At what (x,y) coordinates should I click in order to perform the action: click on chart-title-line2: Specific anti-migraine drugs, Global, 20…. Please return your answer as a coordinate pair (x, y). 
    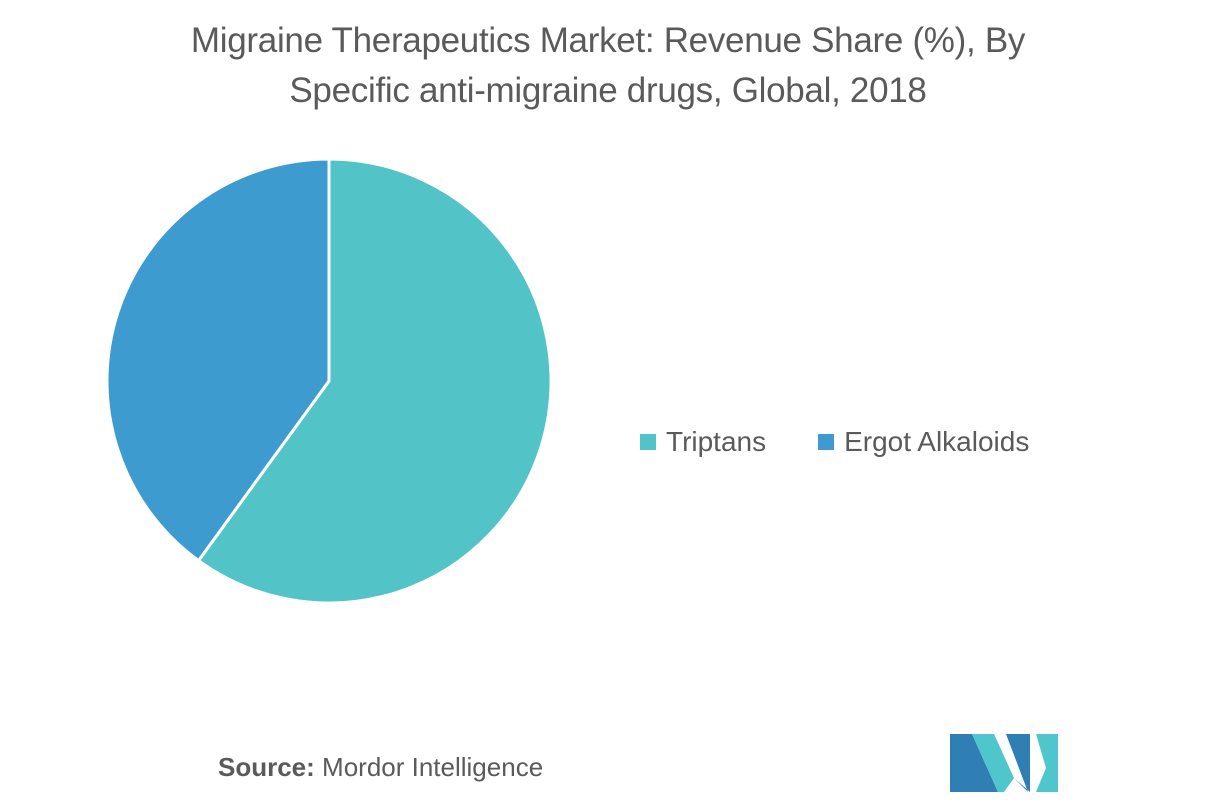
    Looking at the image, I should click on (608, 90).